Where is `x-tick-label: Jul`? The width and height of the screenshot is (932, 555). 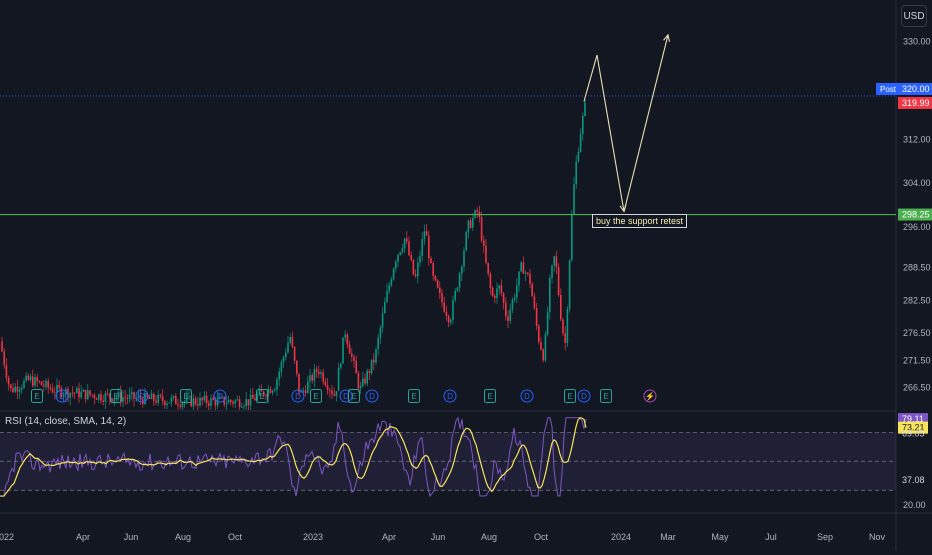
x-tick-label: Jul is located at coordinates (771, 537).